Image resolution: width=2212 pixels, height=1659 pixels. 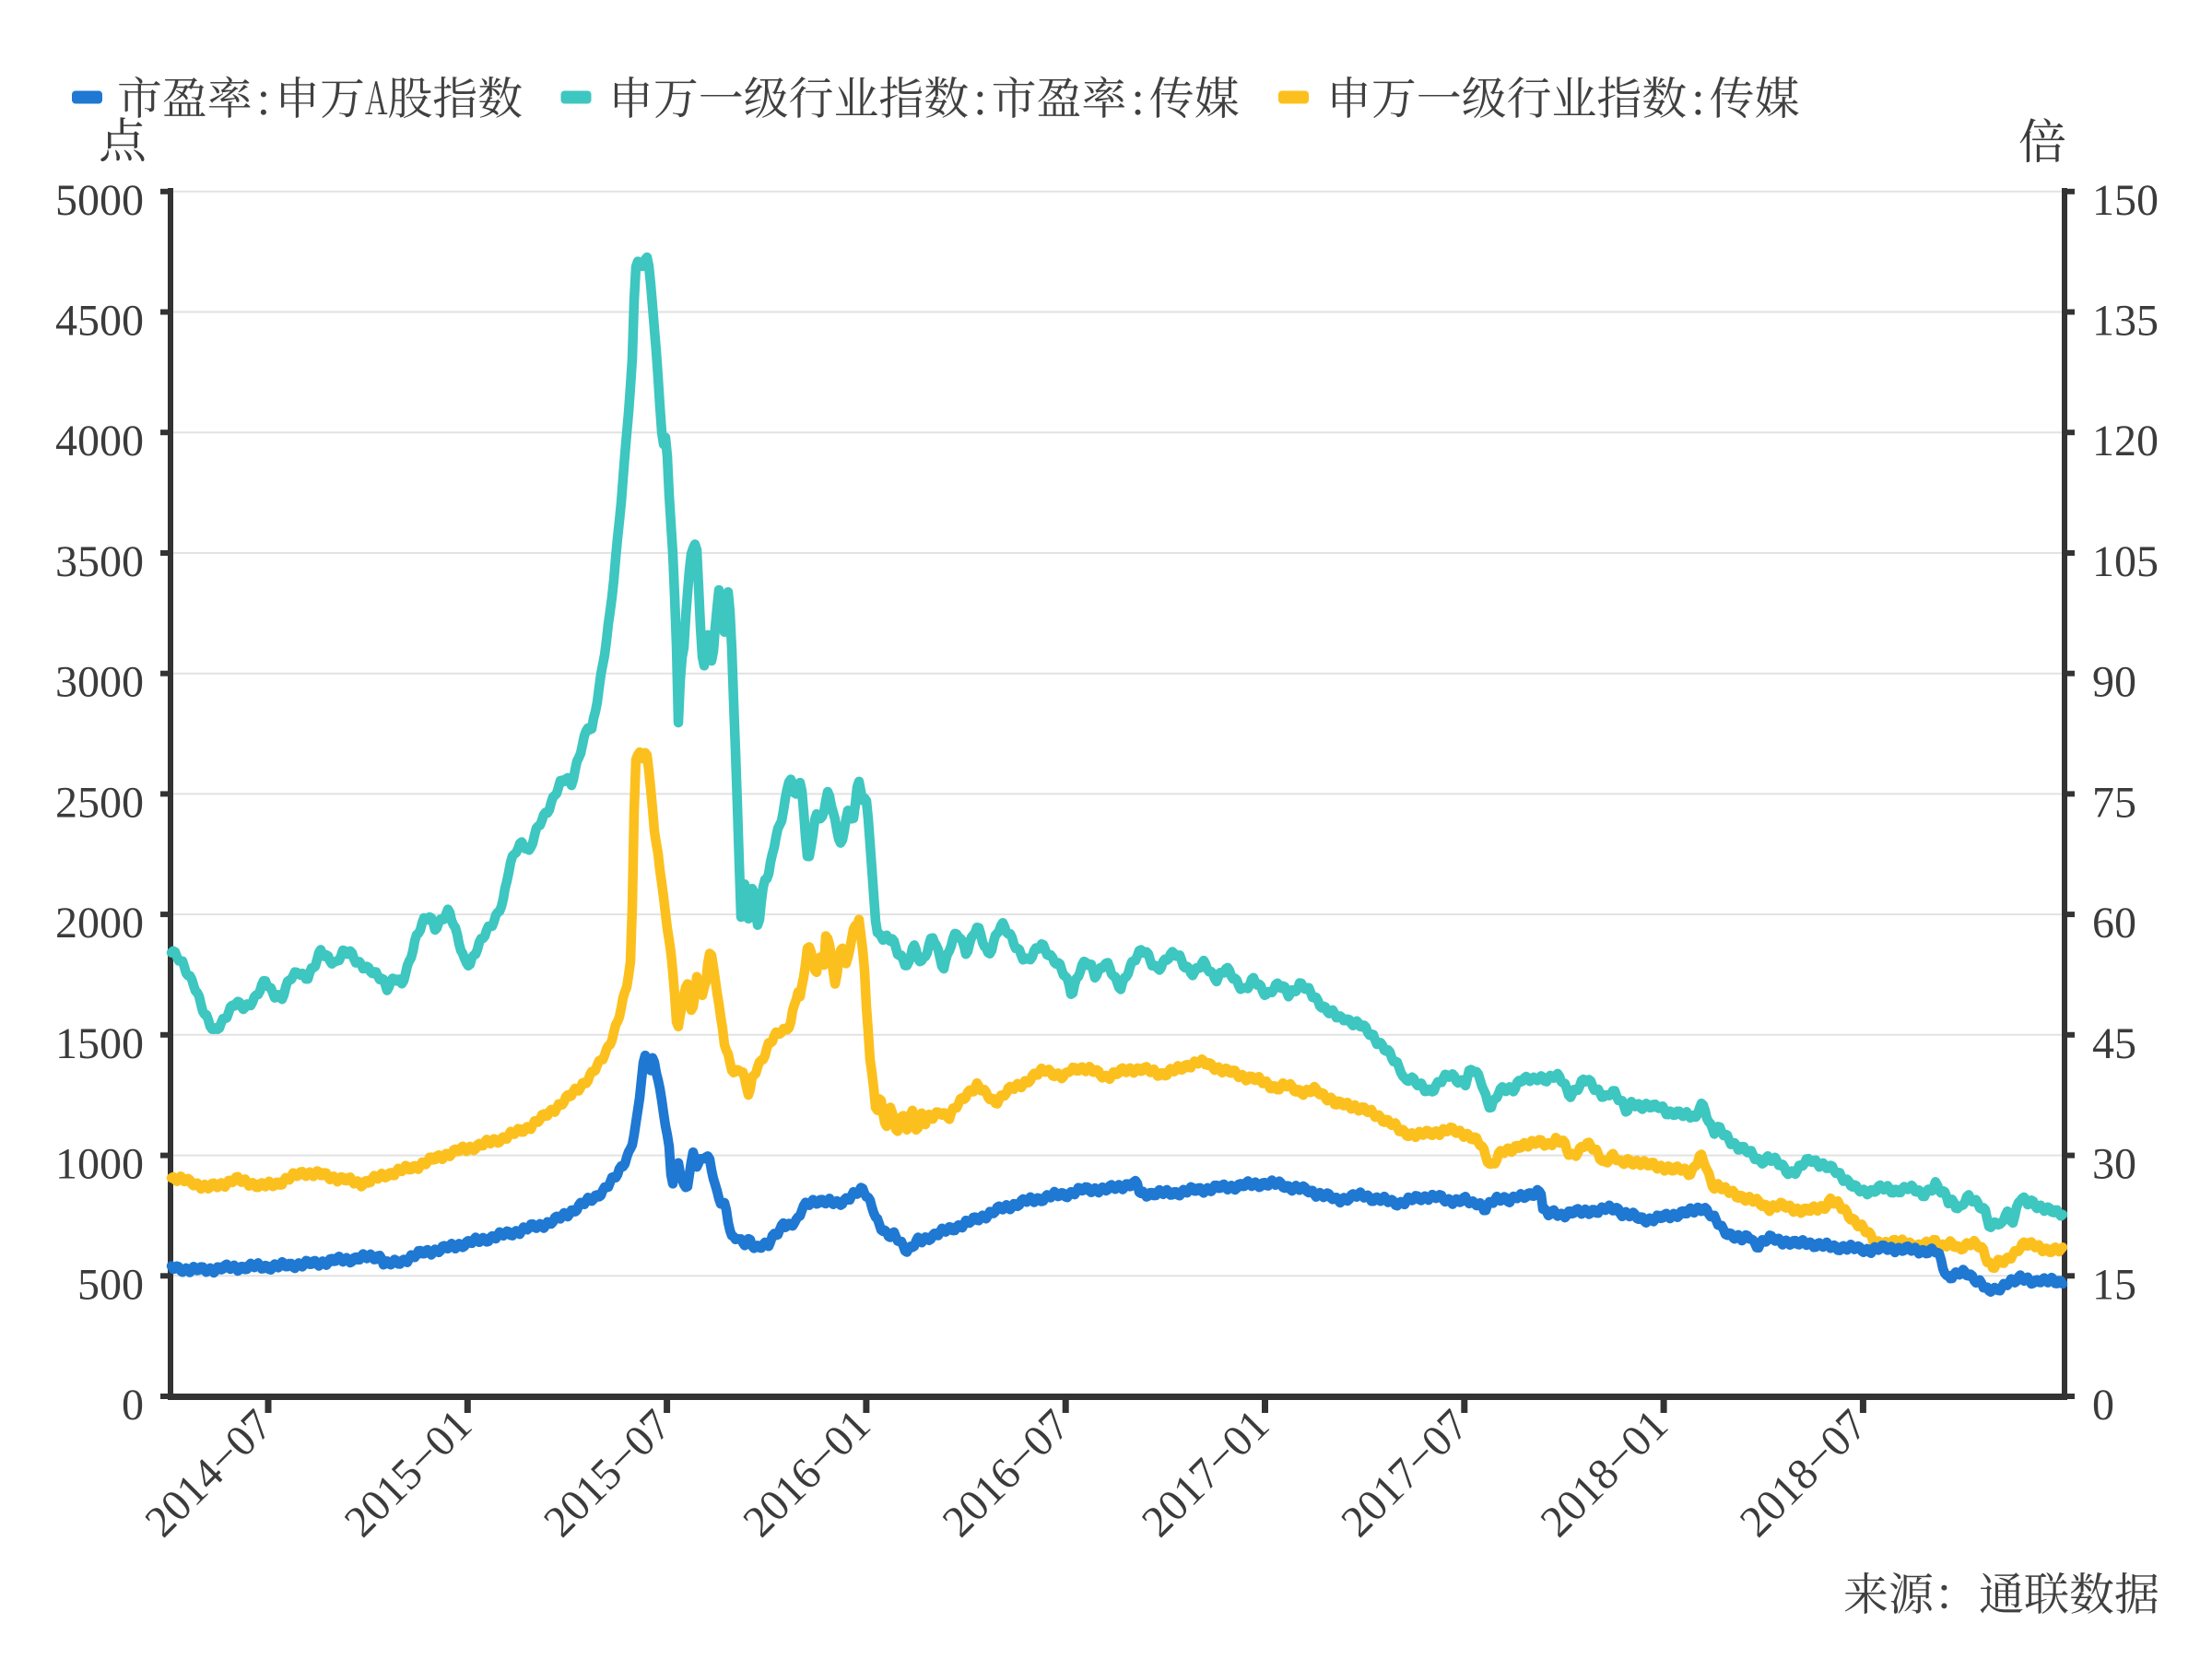 I want to click on svg-text: 60, so click(x=2114, y=923).